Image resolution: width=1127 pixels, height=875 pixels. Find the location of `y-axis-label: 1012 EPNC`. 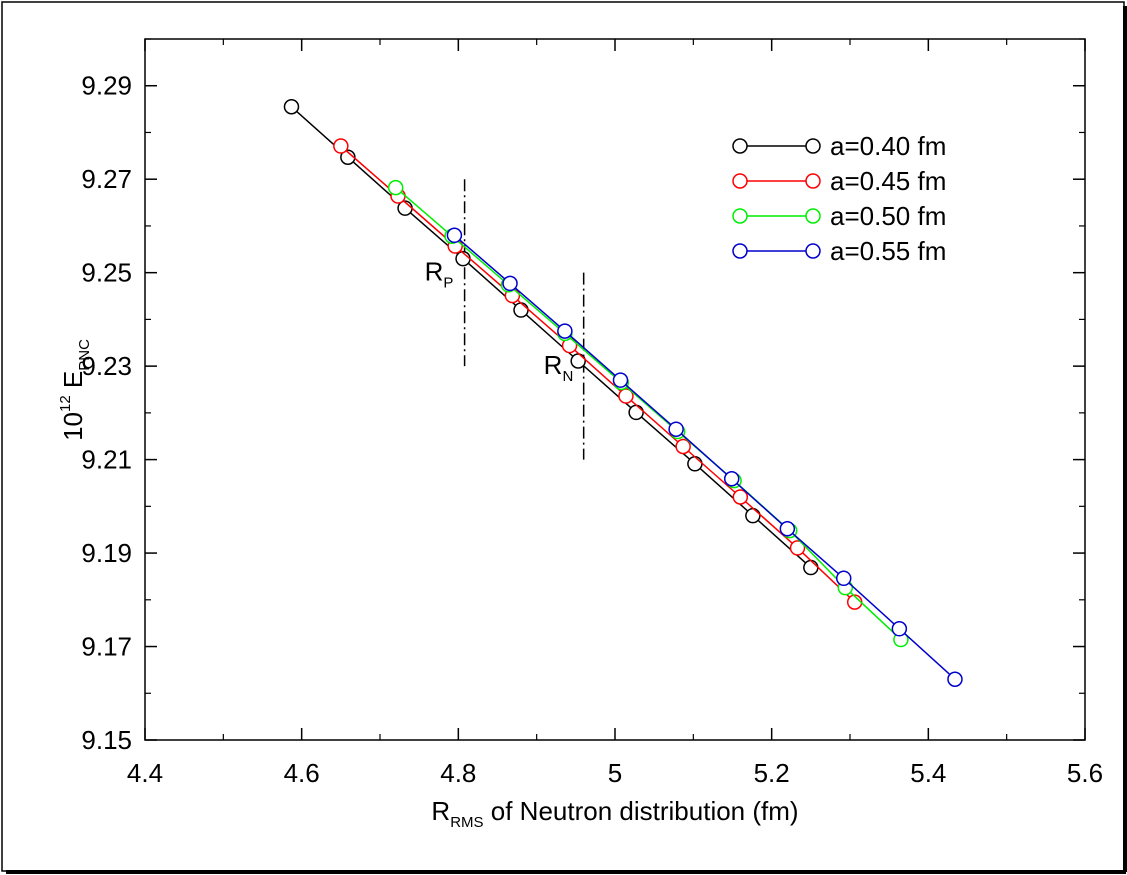

y-axis-label: 1012 EPNC is located at coordinates (75, 390).